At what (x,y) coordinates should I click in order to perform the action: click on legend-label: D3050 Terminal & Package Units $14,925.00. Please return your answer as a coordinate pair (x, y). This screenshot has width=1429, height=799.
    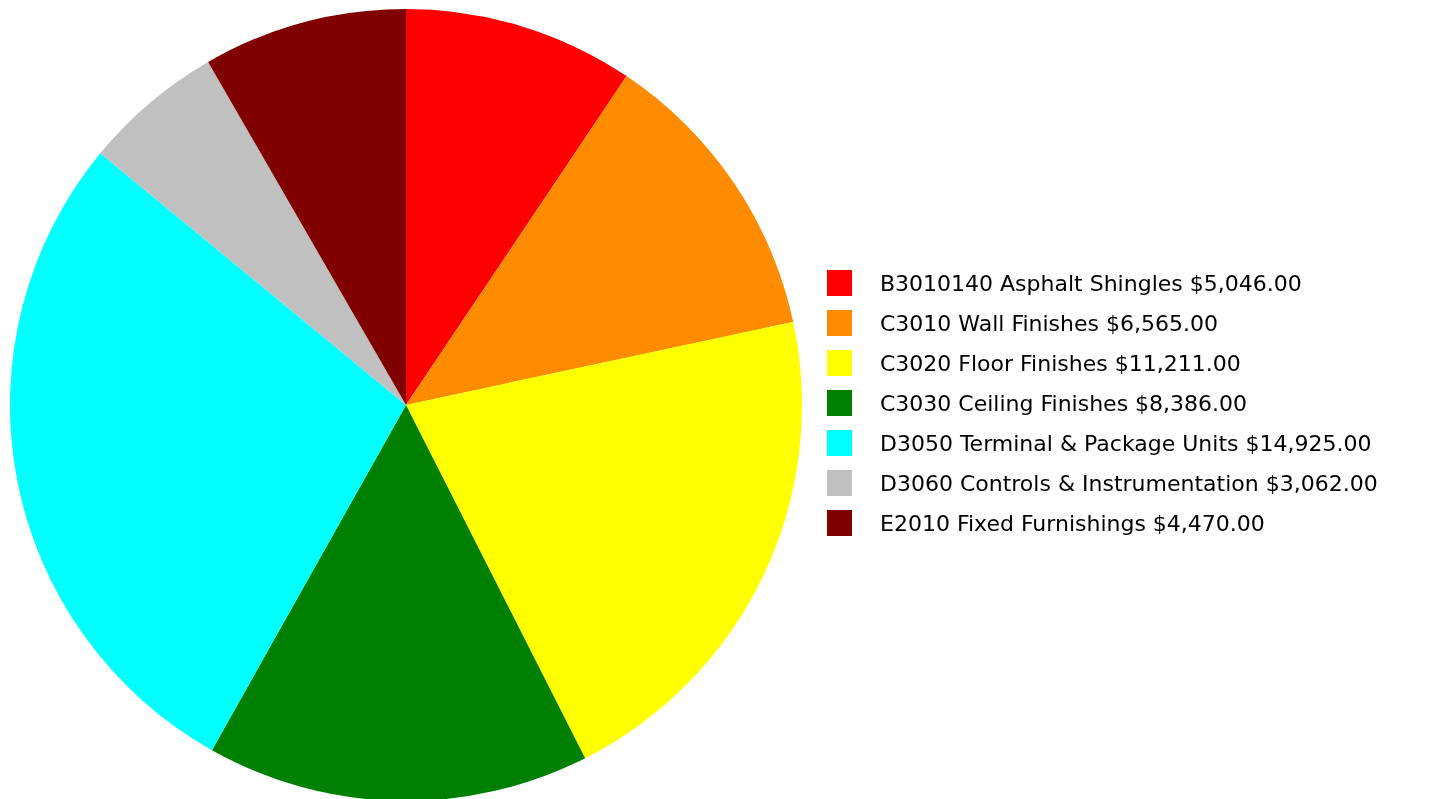
    Looking at the image, I should click on (1126, 443).